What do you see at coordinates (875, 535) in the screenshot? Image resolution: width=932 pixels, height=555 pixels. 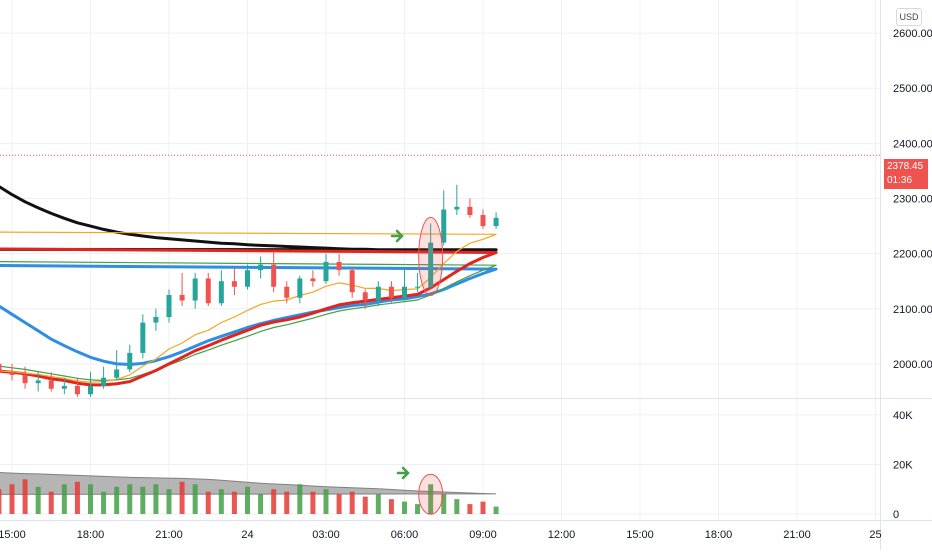 I see `time-tick-label: 25` at bounding box center [875, 535].